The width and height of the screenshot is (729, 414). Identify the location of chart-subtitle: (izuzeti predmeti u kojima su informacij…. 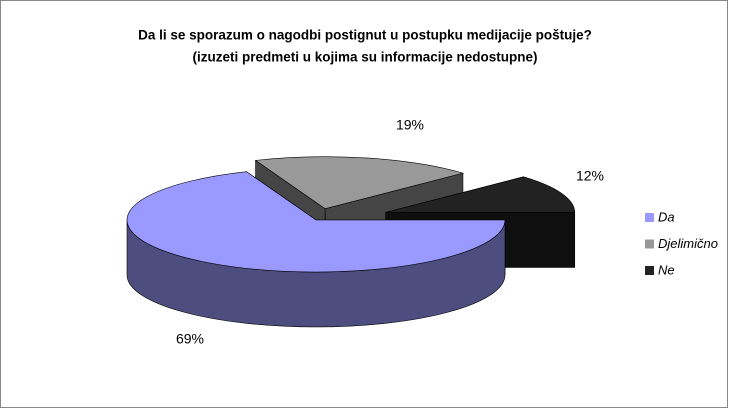
(364, 57).